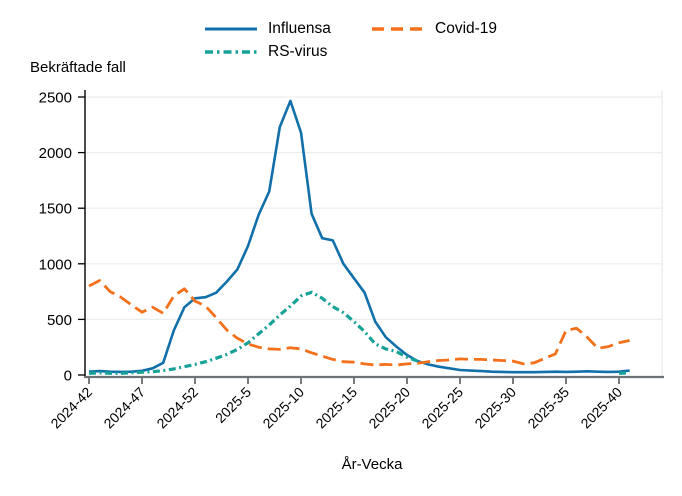 The height and width of the screenshot is (496, 682). I want to click on x-axis-title: År-Vecka, so click(372, 464).